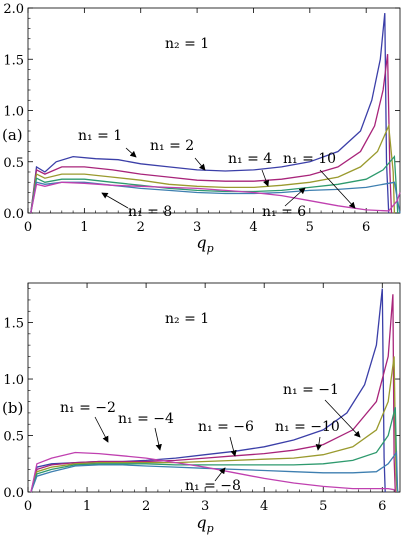 The width and height of the screenshot is (407, 547). What do you see at coordinates (284, 212) in the screenshot?
I see `curve-label-0-5: n₁ = 6` at bounding box center [284, 212].